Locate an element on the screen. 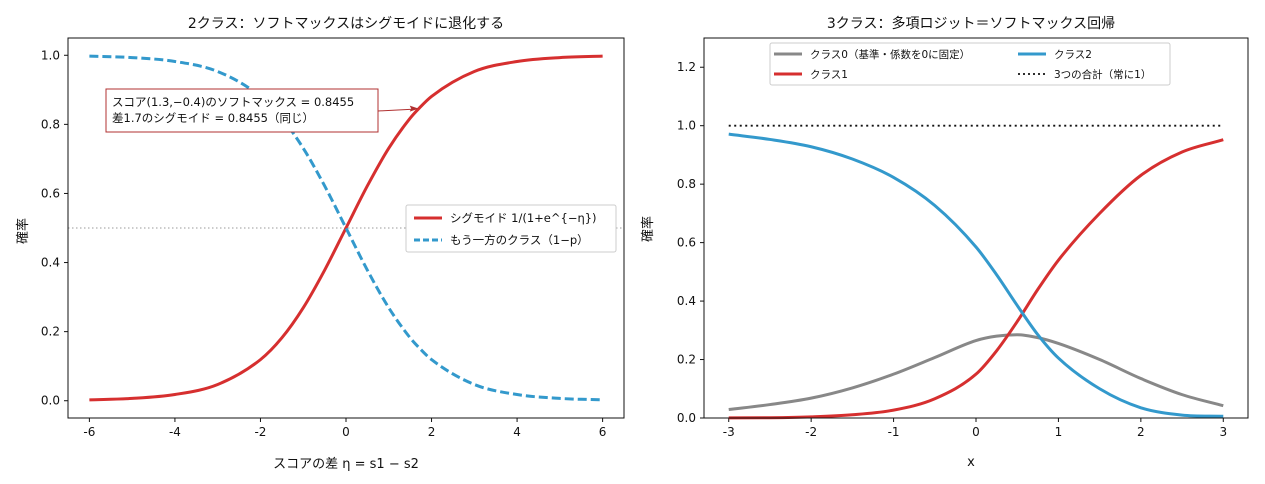 Image resolution: width=1265 pixels, height=484 pixels. annotation-arrow is located at coordinates (396, 110).